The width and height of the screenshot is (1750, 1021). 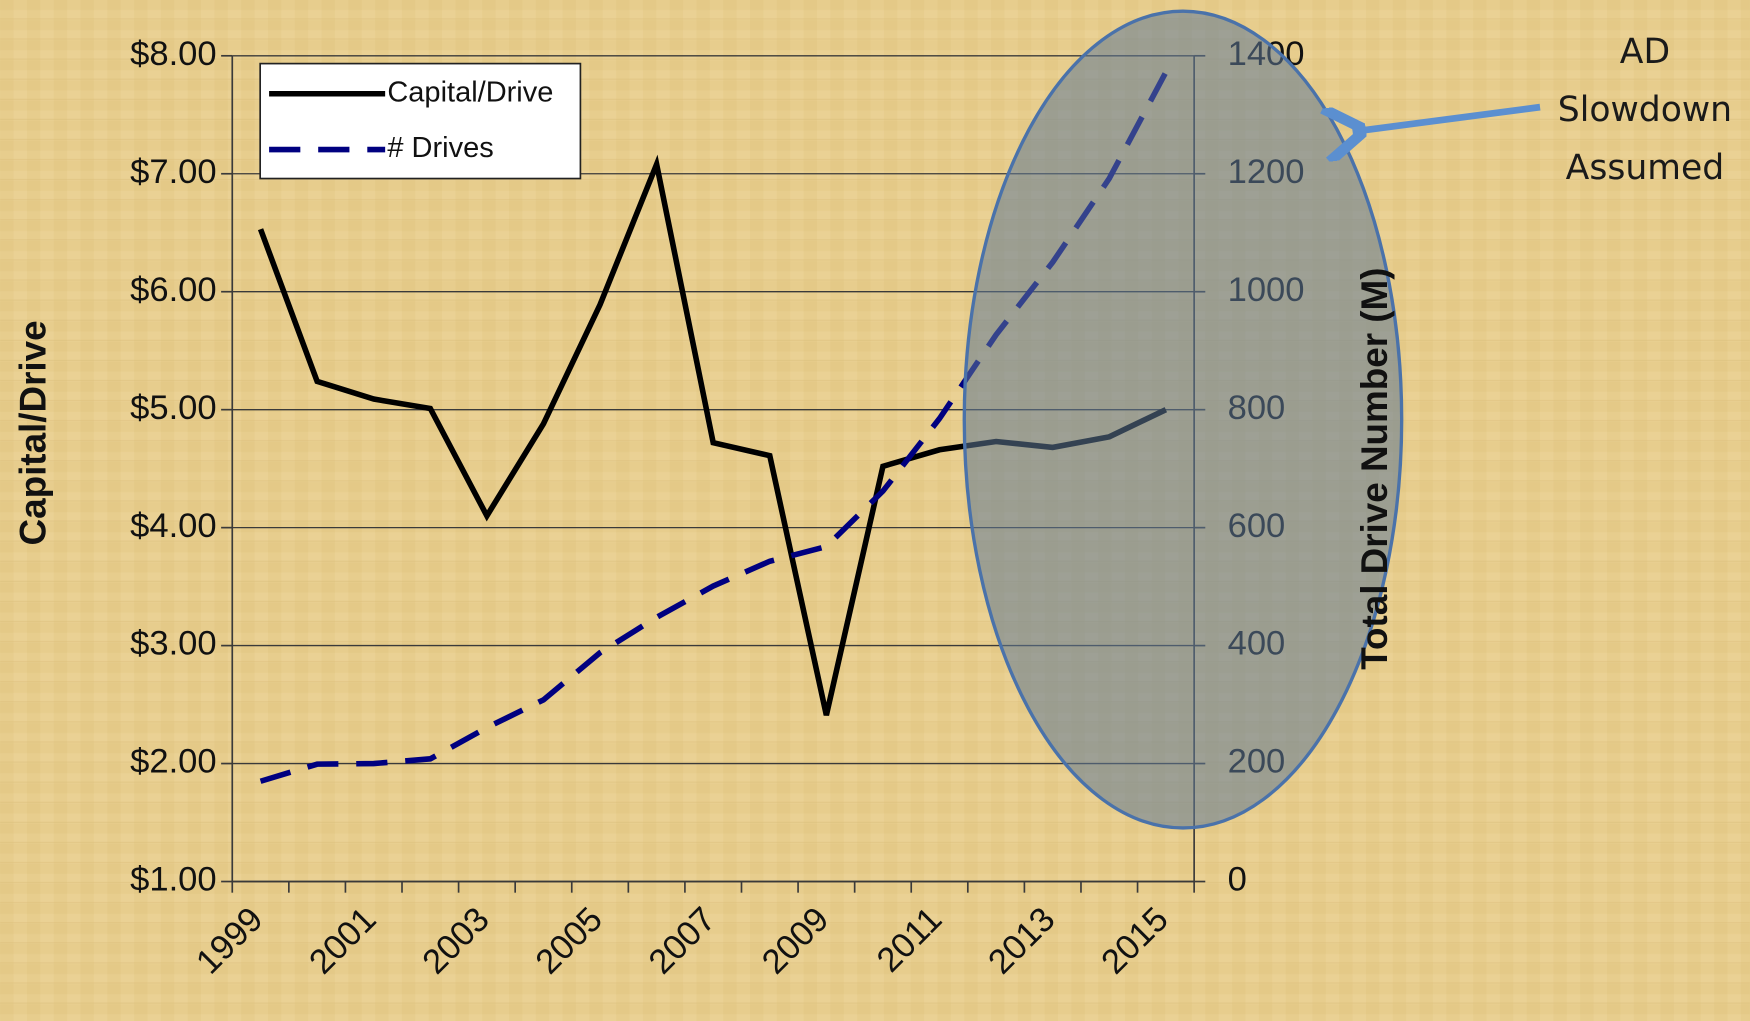 I want to click on y-tick-label: $6.00, so click(x=173, y=290).